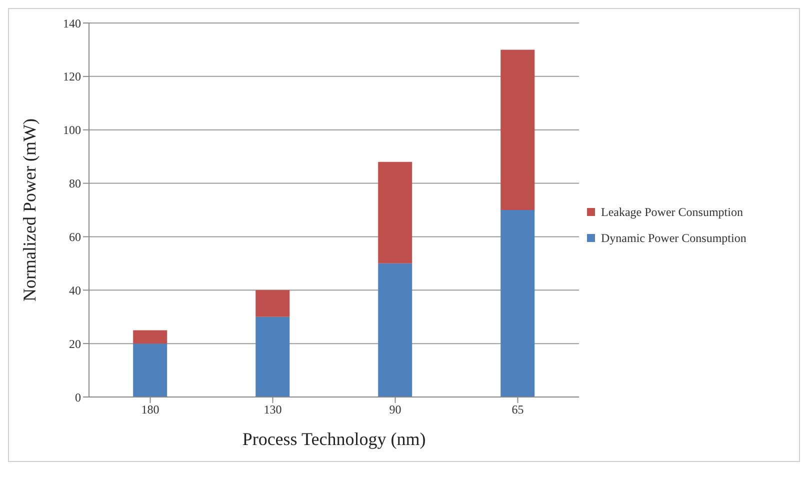 The height and width of the screenshot is (477, 809). What do you see at coordinates (75, 183) in the screenshot?
I see `y-tick-label: 80` at bounding box center [75, 183].